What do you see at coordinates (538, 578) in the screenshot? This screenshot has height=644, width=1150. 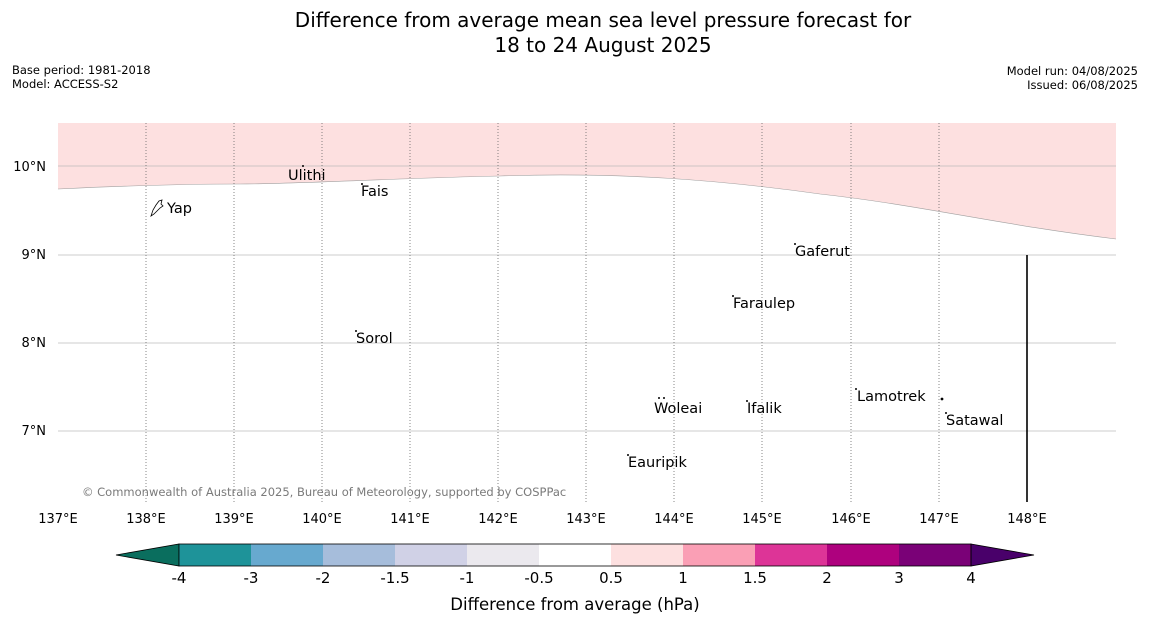 I see `colorbar-tick: -0.5` at bounding box center [538, 578].